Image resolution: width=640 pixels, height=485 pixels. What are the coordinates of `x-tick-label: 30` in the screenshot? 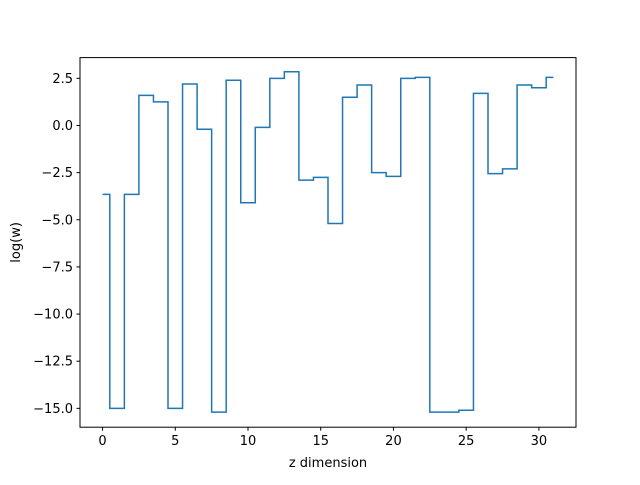 It's located at (539, 441).